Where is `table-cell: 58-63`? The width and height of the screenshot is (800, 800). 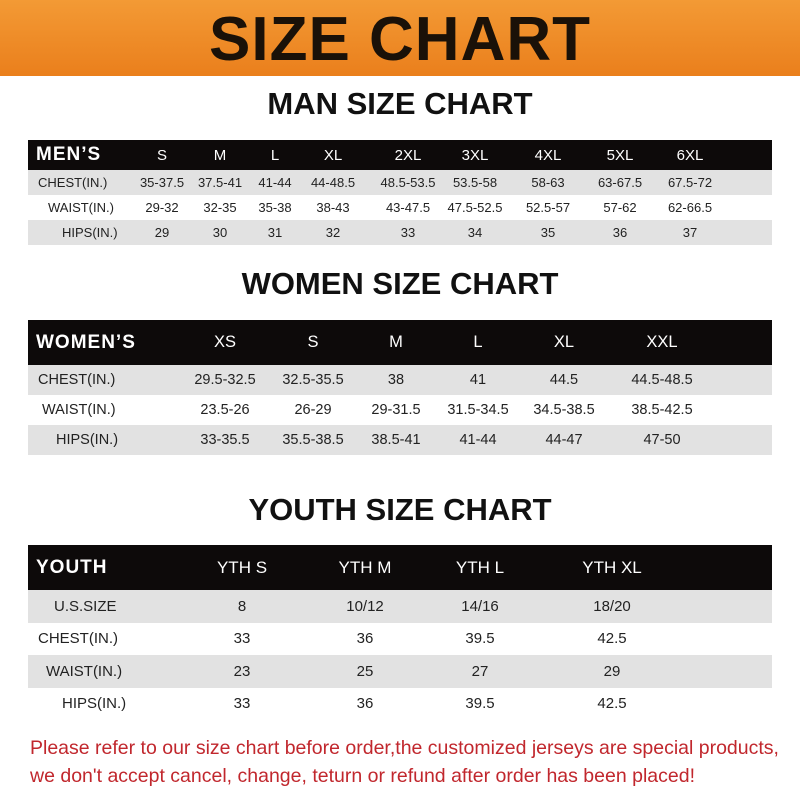
table-cell: 58-63 is located at coordinates (548, 182).